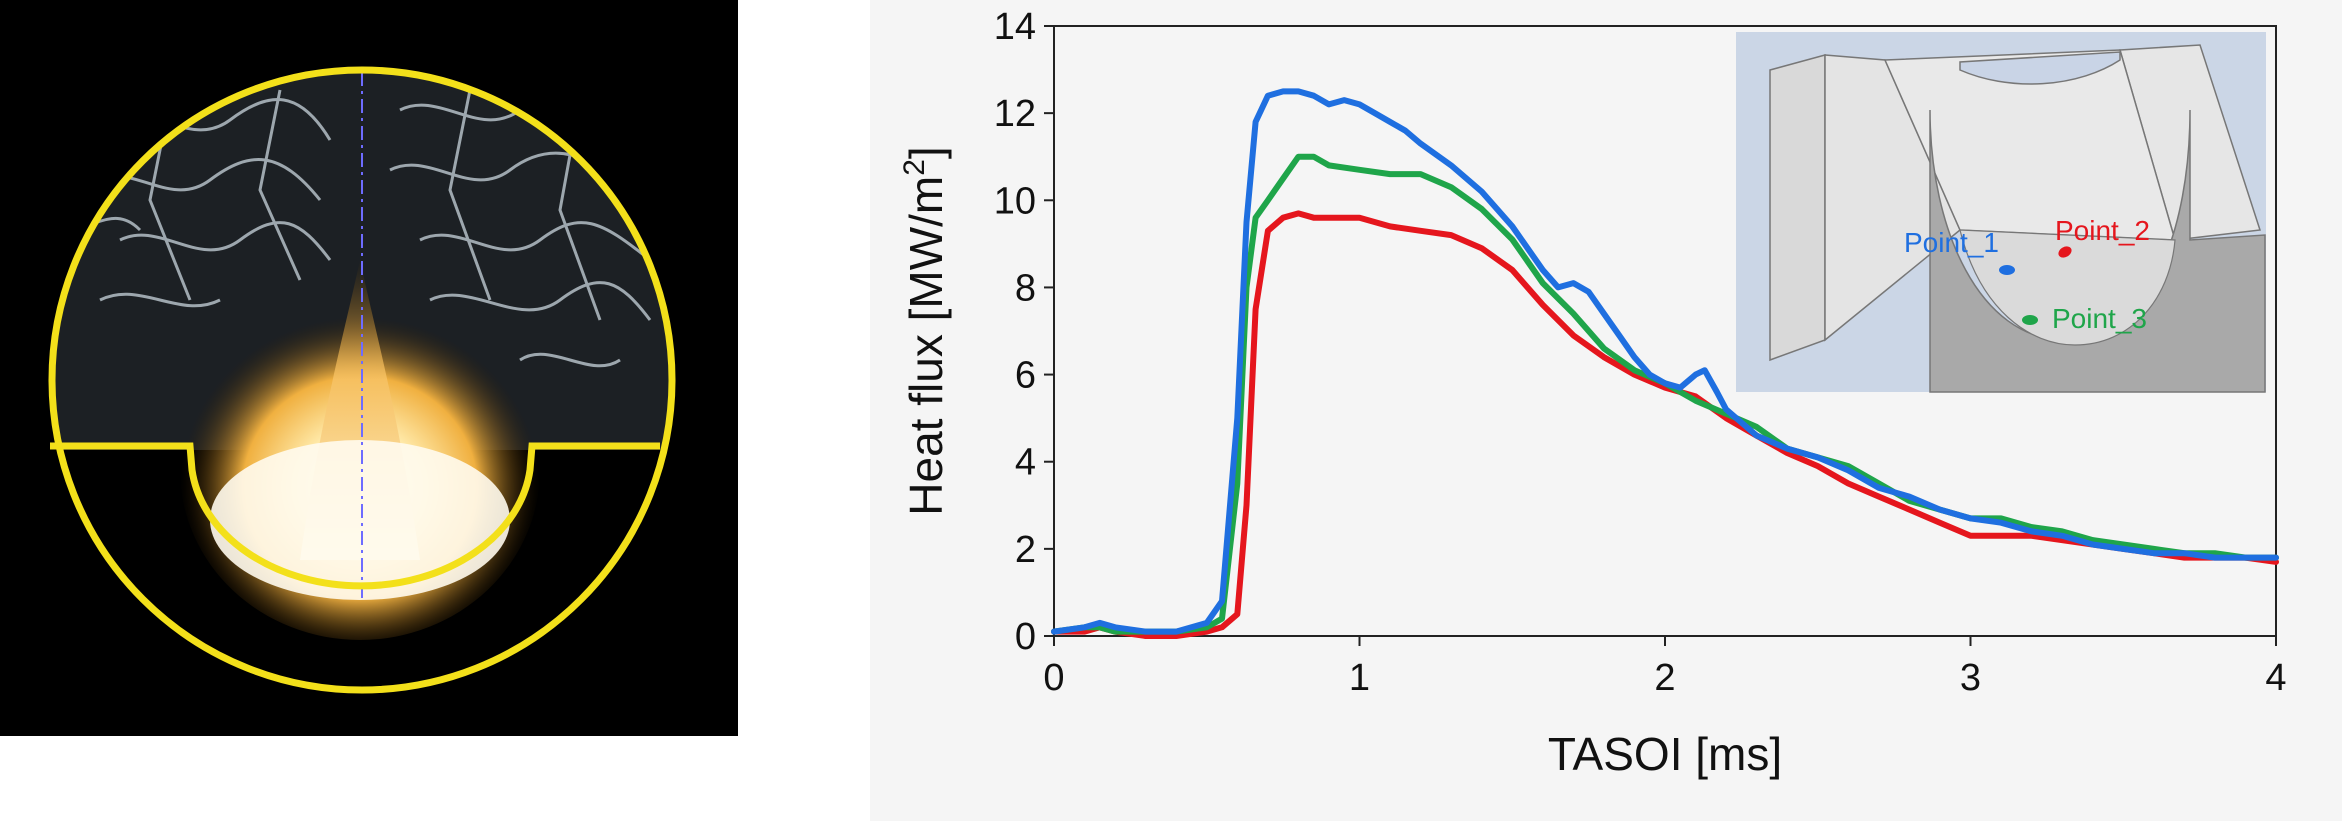 The height and width of the screenshot is (821, 2342). Describe the element at coordinates (1015, 114) in the screenshot. I see `y-tick-label: 12` at that location.